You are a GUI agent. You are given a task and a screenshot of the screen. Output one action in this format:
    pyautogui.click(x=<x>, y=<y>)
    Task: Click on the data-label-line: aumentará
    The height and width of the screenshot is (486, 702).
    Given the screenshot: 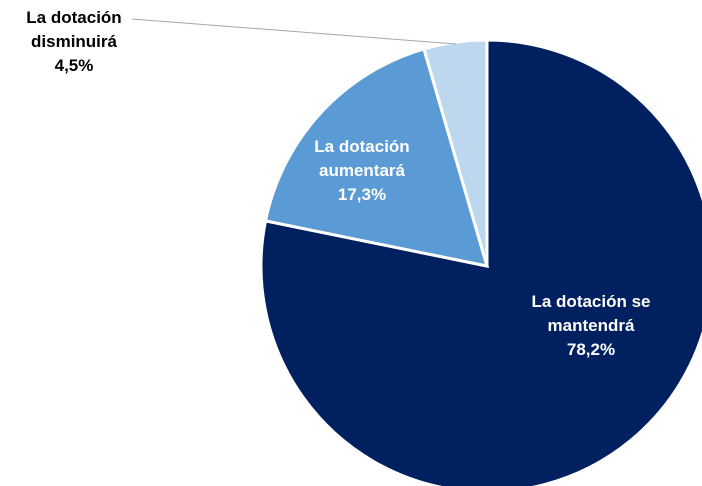 What is the action you would take?
    pyautogui.click(x=362, y=170)
    